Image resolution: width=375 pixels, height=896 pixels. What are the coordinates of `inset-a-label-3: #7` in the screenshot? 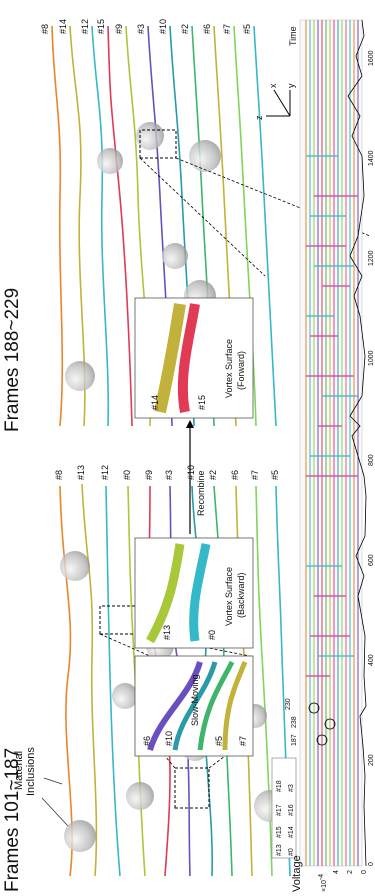 It's located at (243, 741).